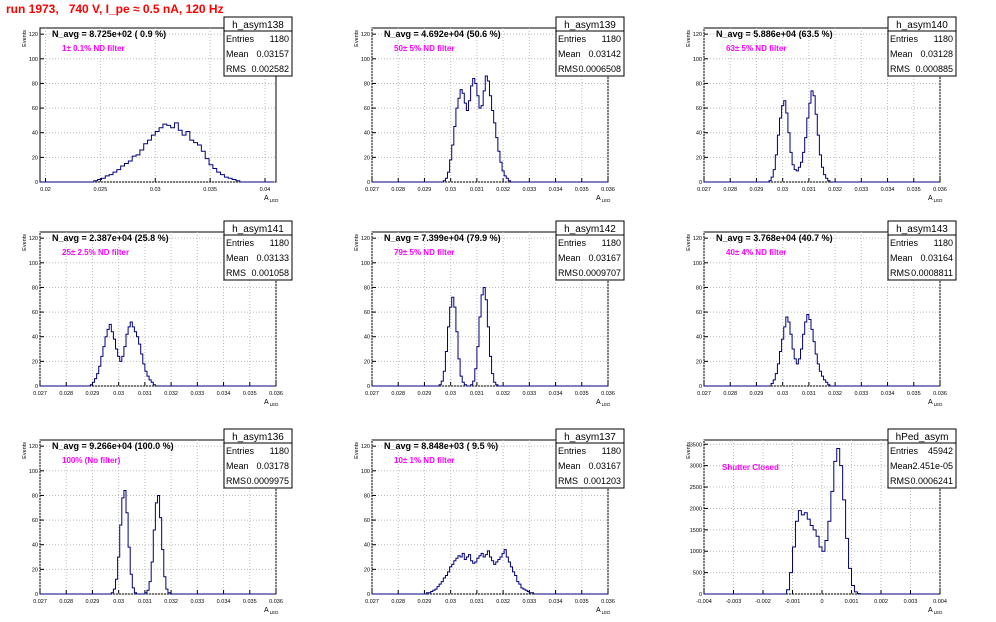  I want to click on histogram-name: h_asym137, so click(590, 437).